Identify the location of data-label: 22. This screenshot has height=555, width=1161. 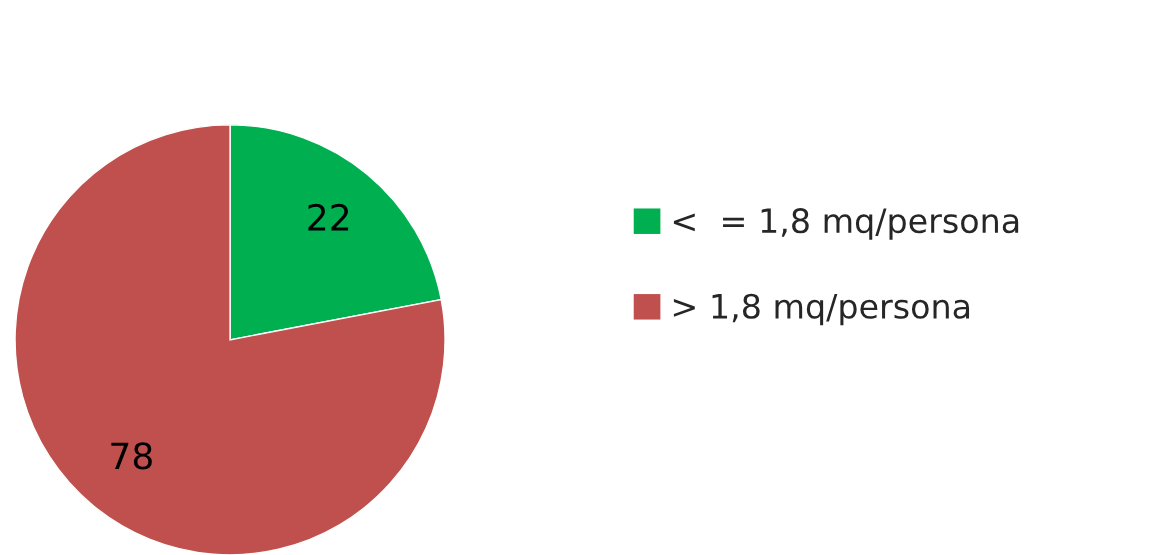
(328, 217).